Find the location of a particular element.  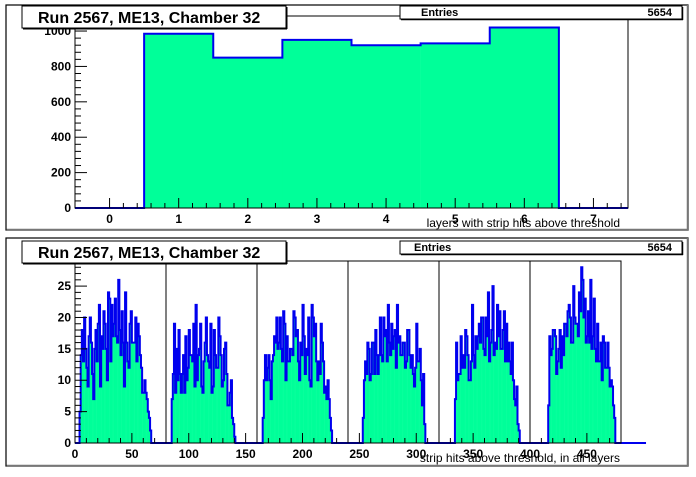

x-tick-label: 0 is located at coordinates (109, 219).